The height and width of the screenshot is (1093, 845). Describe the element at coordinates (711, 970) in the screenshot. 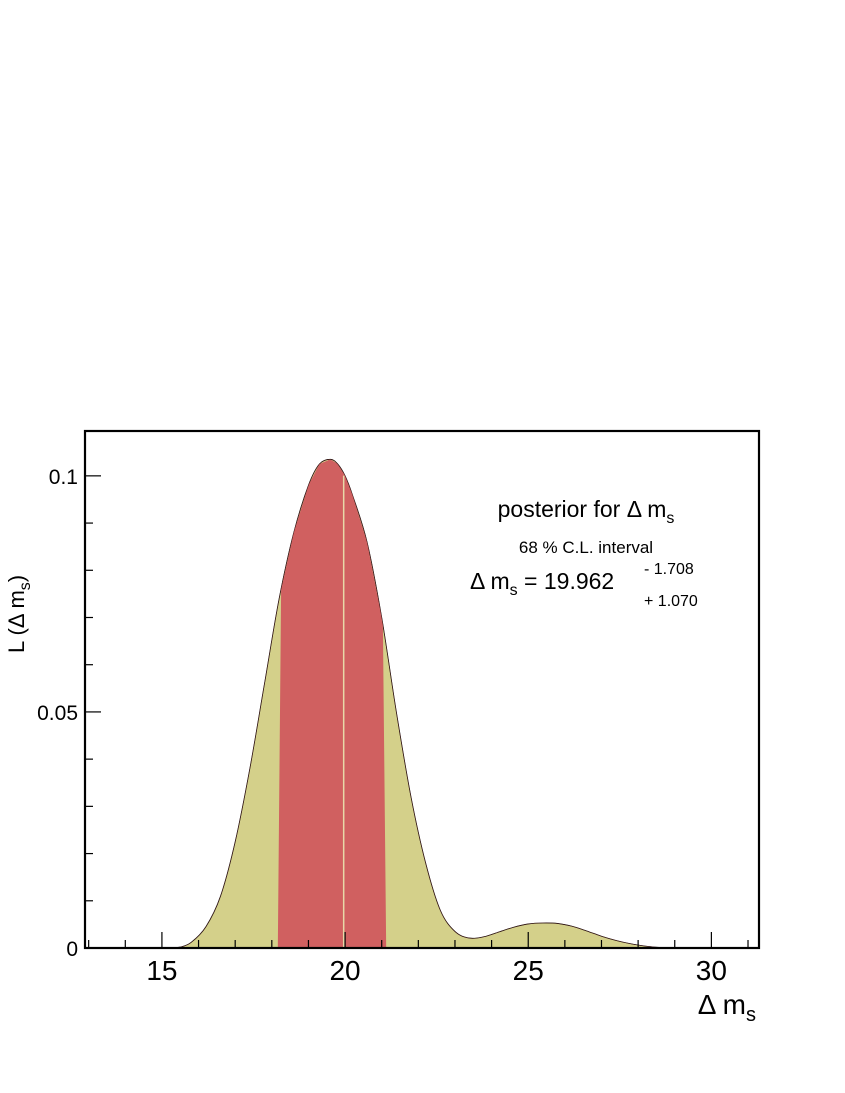

I see `x-tick-label: 30` at that location.